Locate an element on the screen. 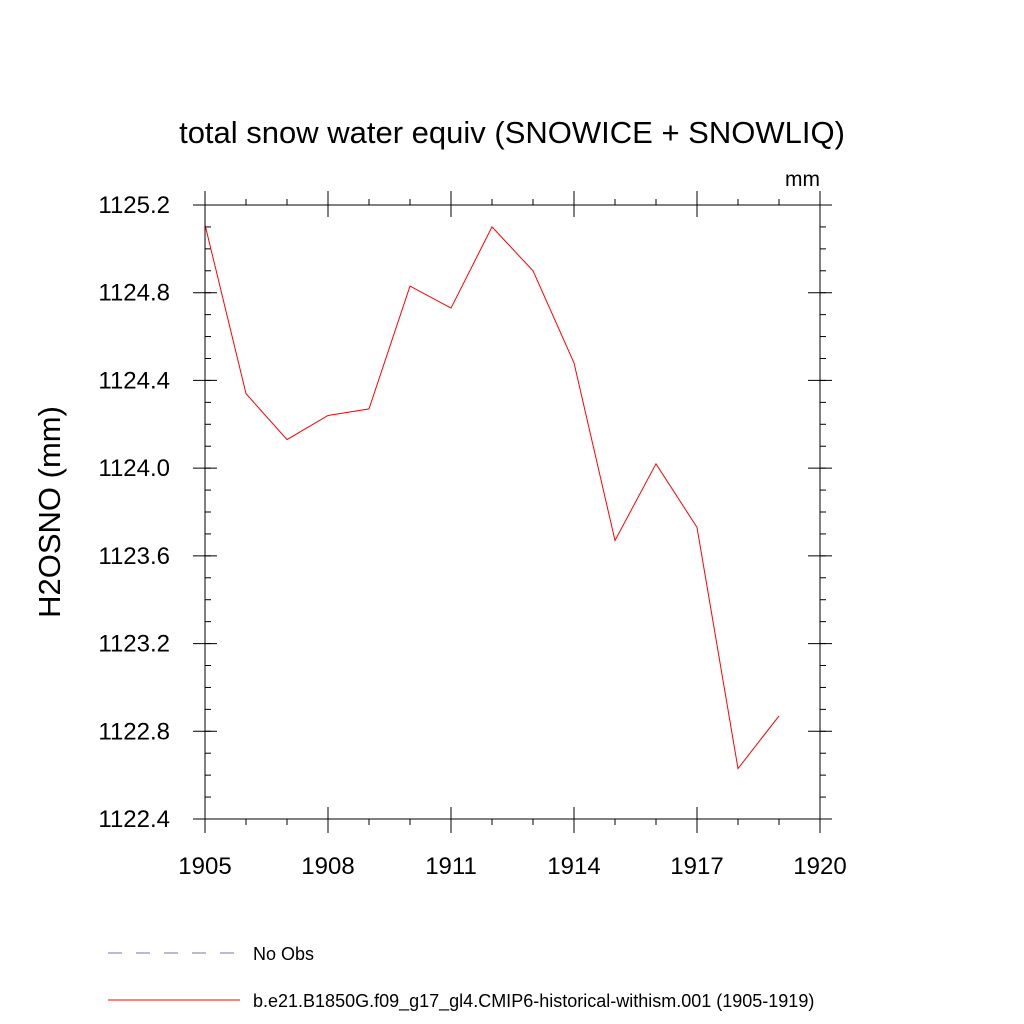 Image resolution: width=1024 pixels, height=1024 pixels. y-tick-label: 1123.2 is located at coordinates (134, 644).